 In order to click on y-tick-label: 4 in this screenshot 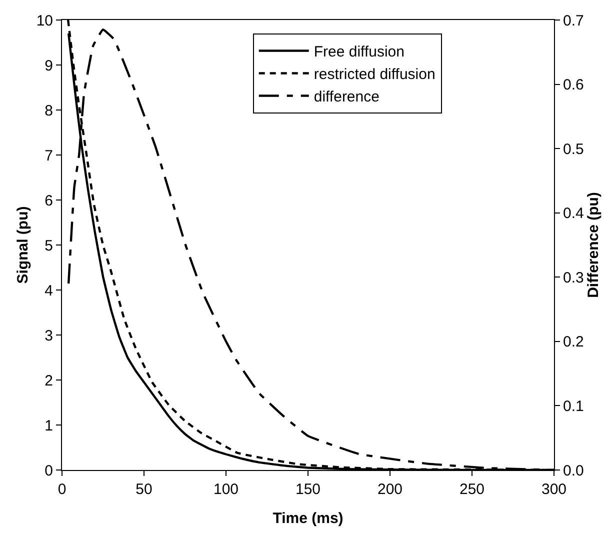, I will do `click(48, 291)`.